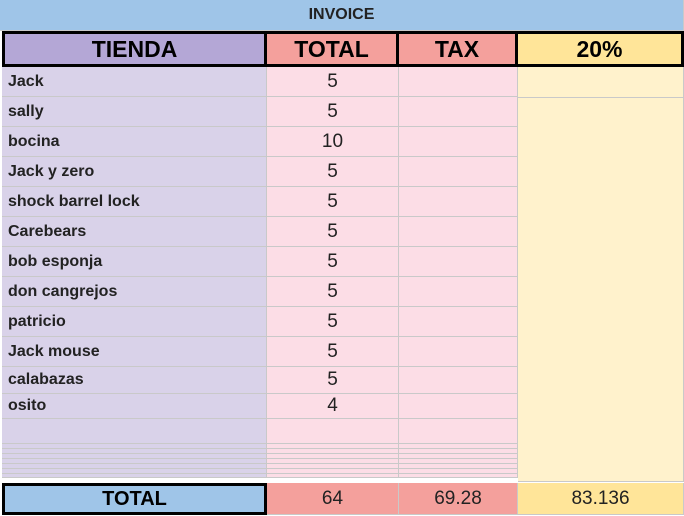 The image size is (684, 516). I want to click on column-header: TIENDA, so click(134, 49).